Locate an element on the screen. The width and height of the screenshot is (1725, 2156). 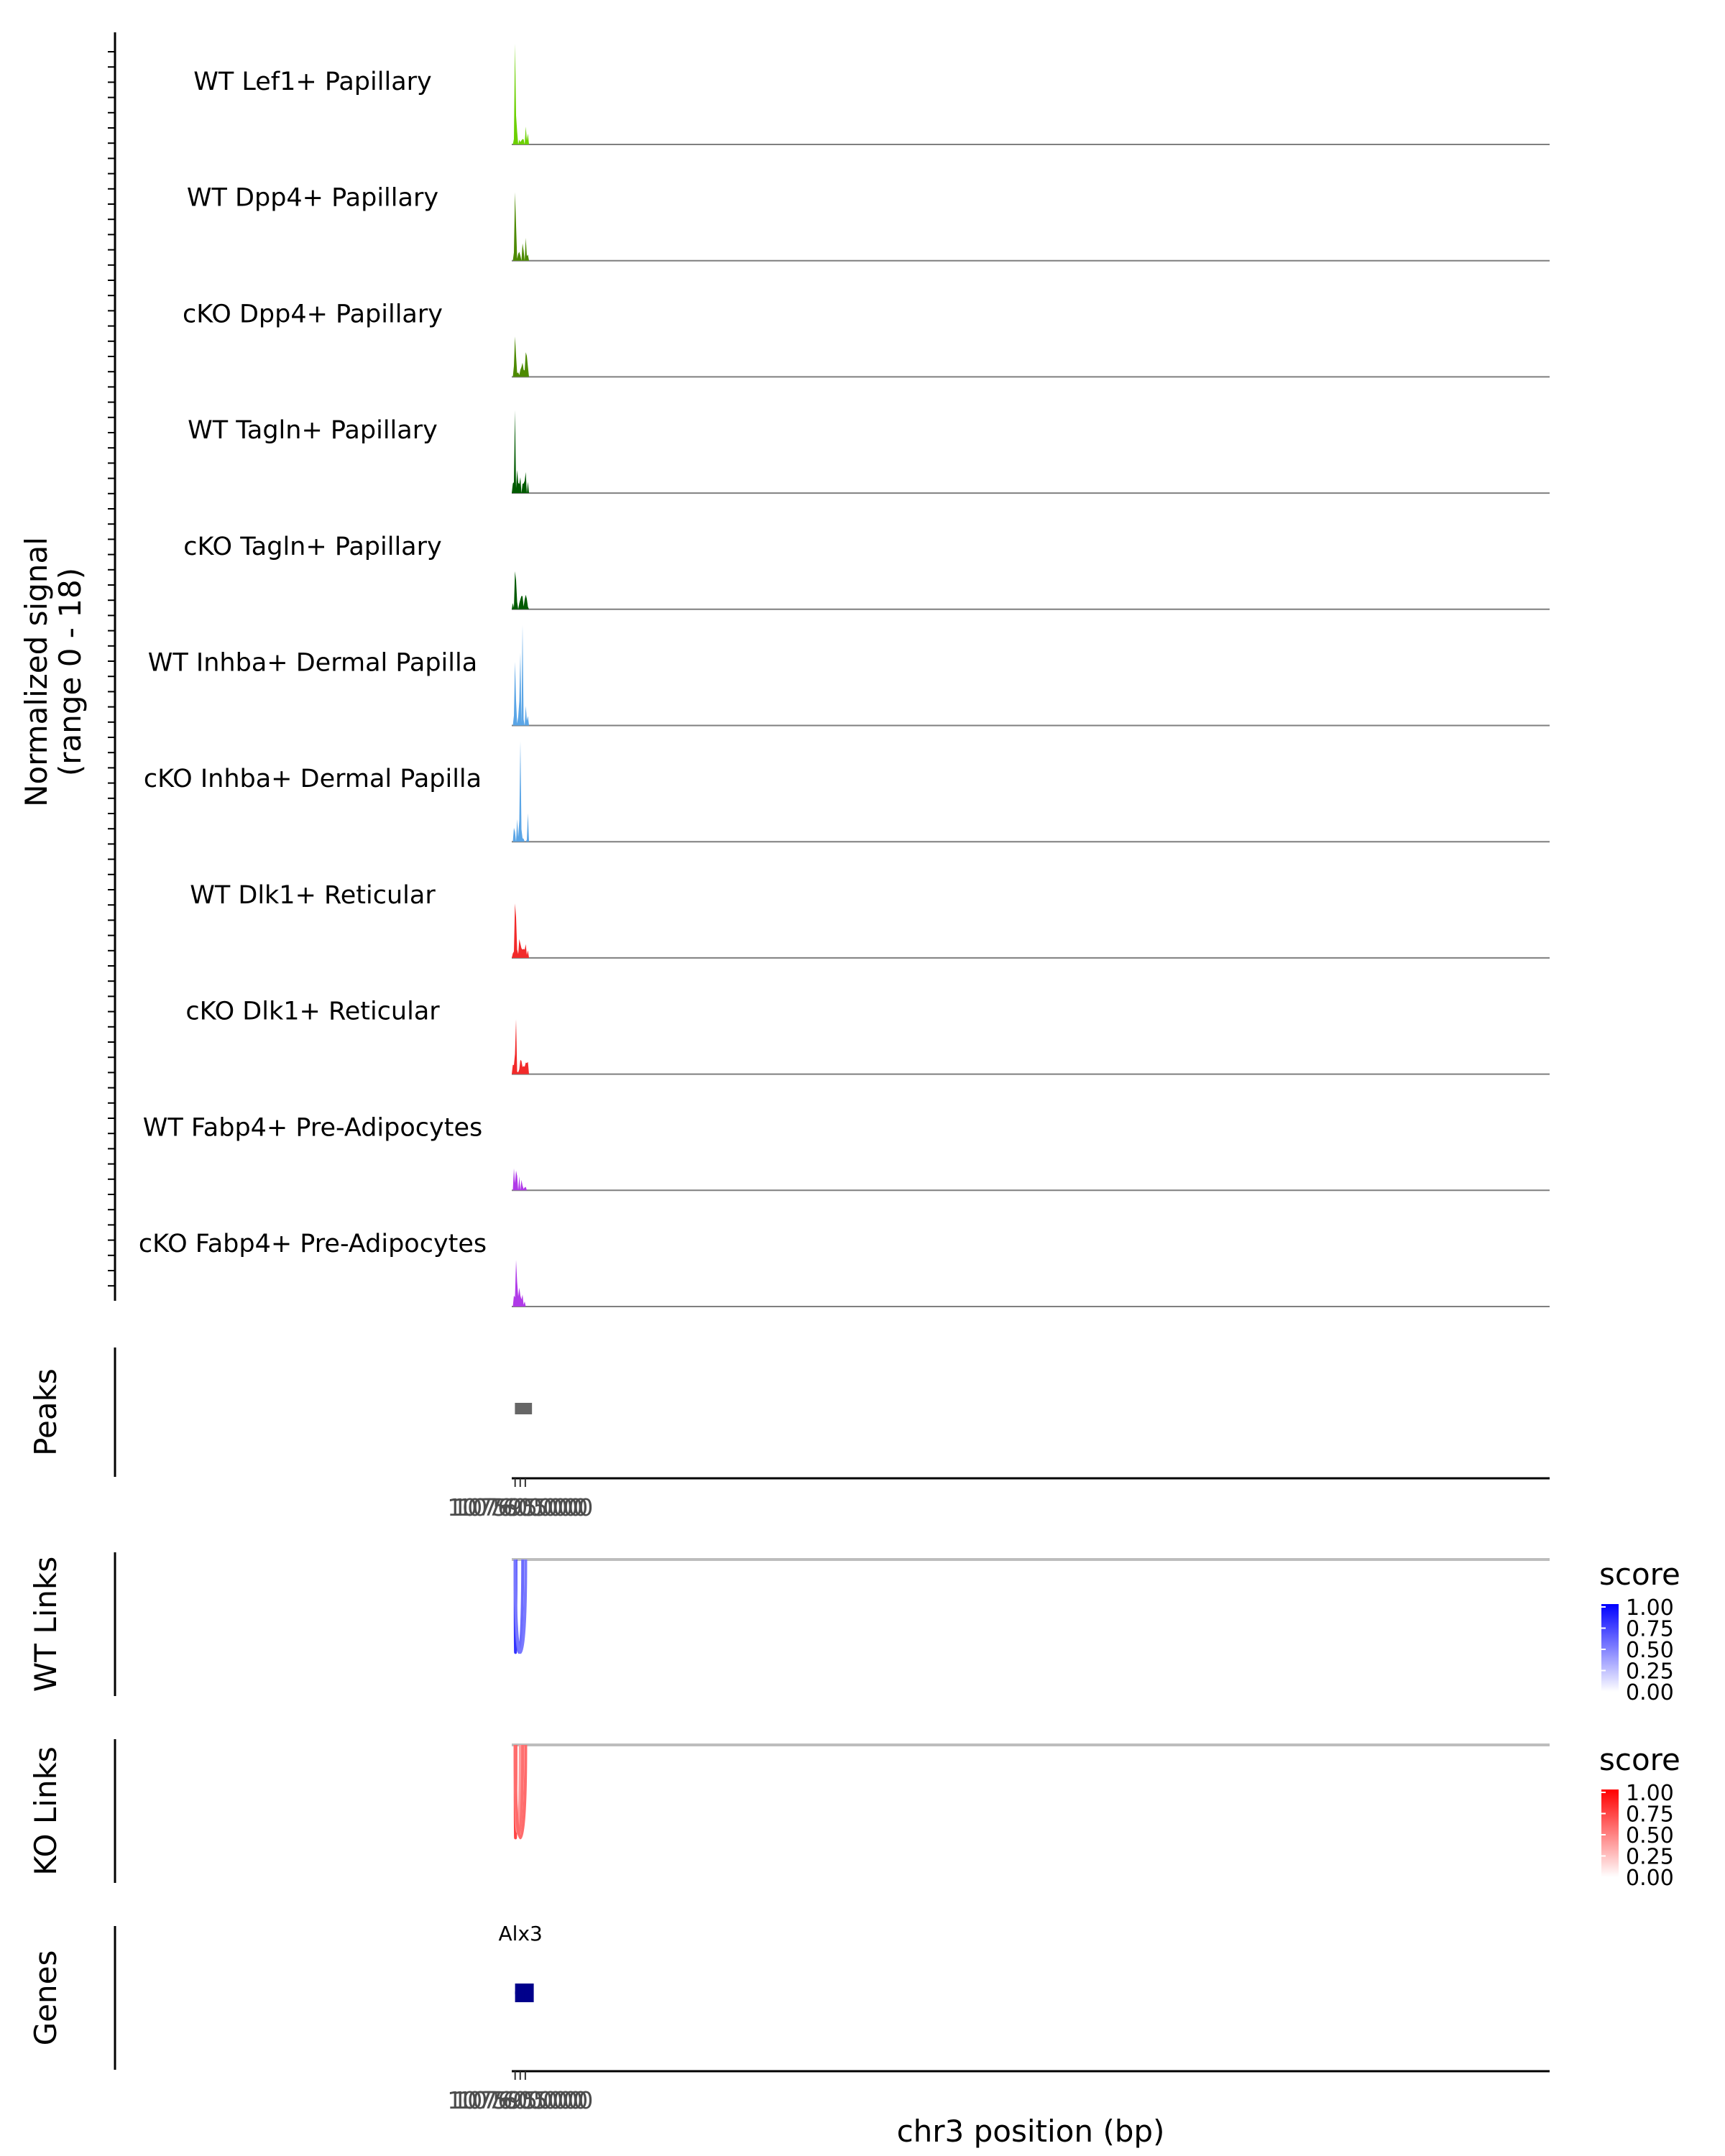
x-axis-title: chr3 position (bp) is located at coordinates (1031, 2131).